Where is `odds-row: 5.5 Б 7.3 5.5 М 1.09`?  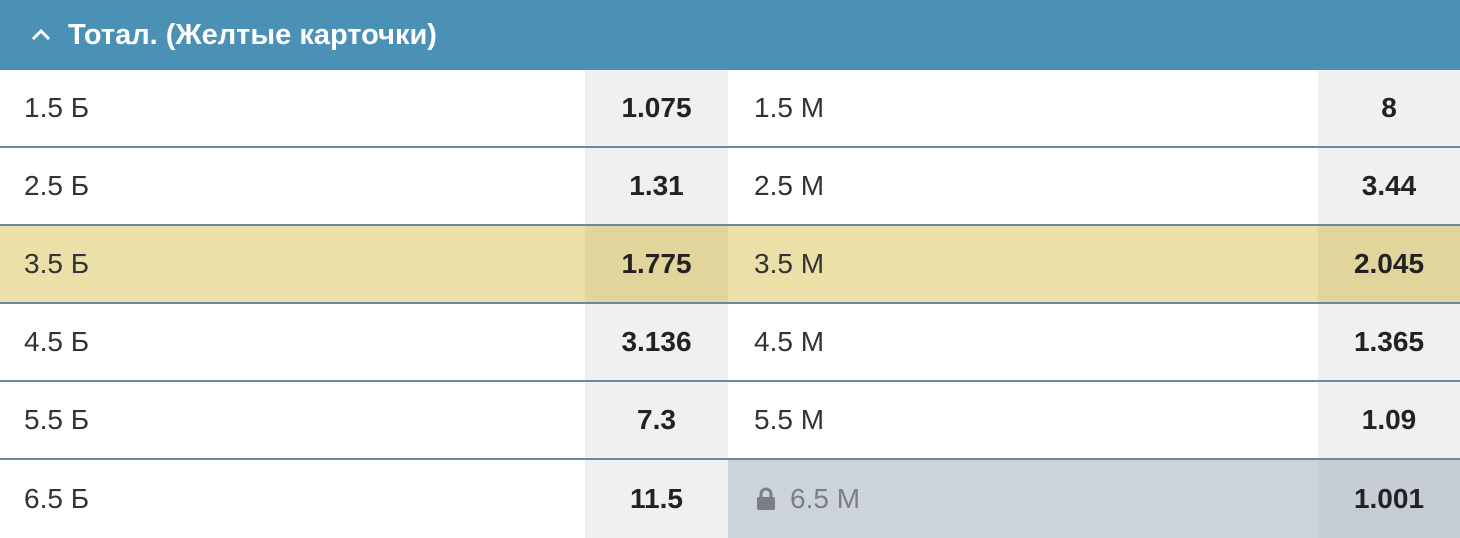 odds-row: 5.5 Б 7.3 5.5 М 1.09 is located at coordinates (730, 421).